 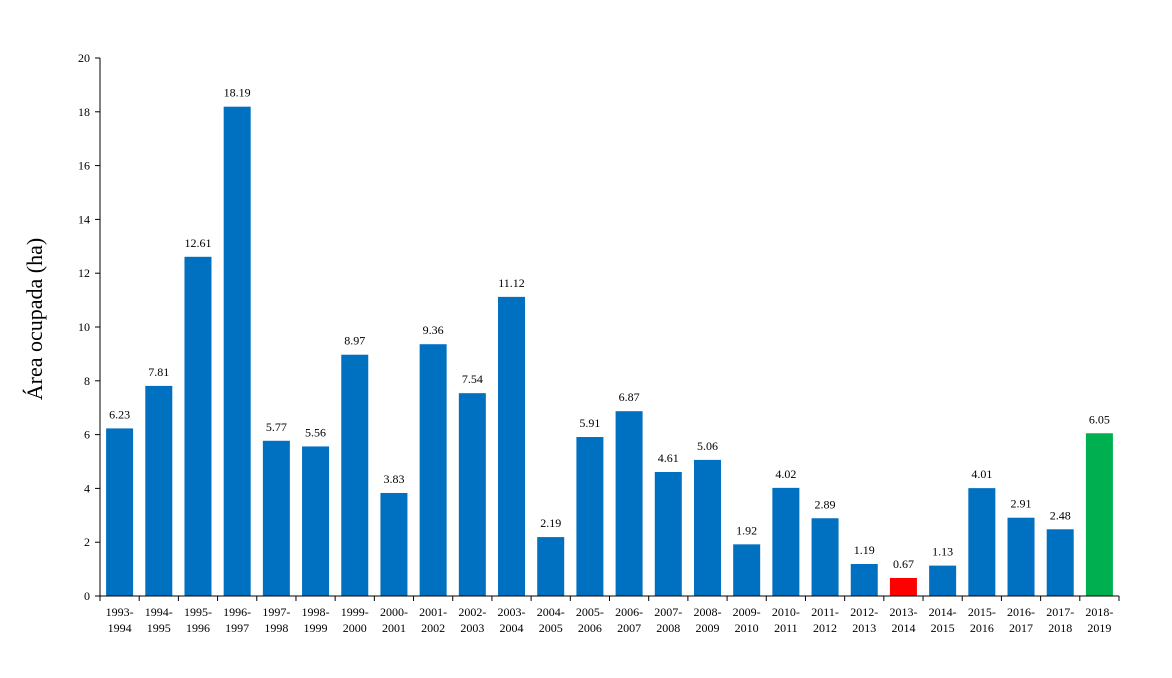 What do you see at coordinates (943, 612) in the screenshot?
I see `x-category-label-line1: 2014-` at bounding box center [943, 612].